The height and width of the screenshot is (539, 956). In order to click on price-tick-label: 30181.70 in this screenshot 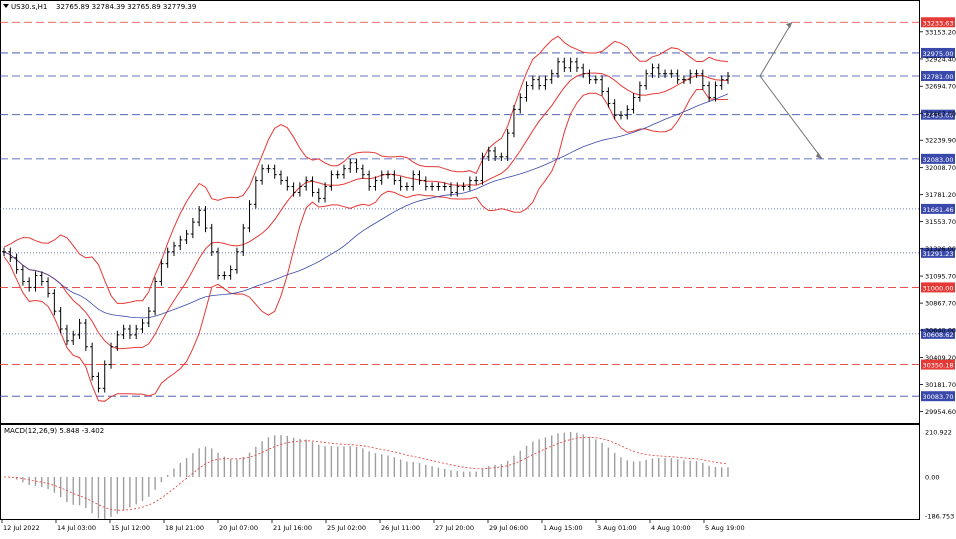, I will do `click(940, 385)`.